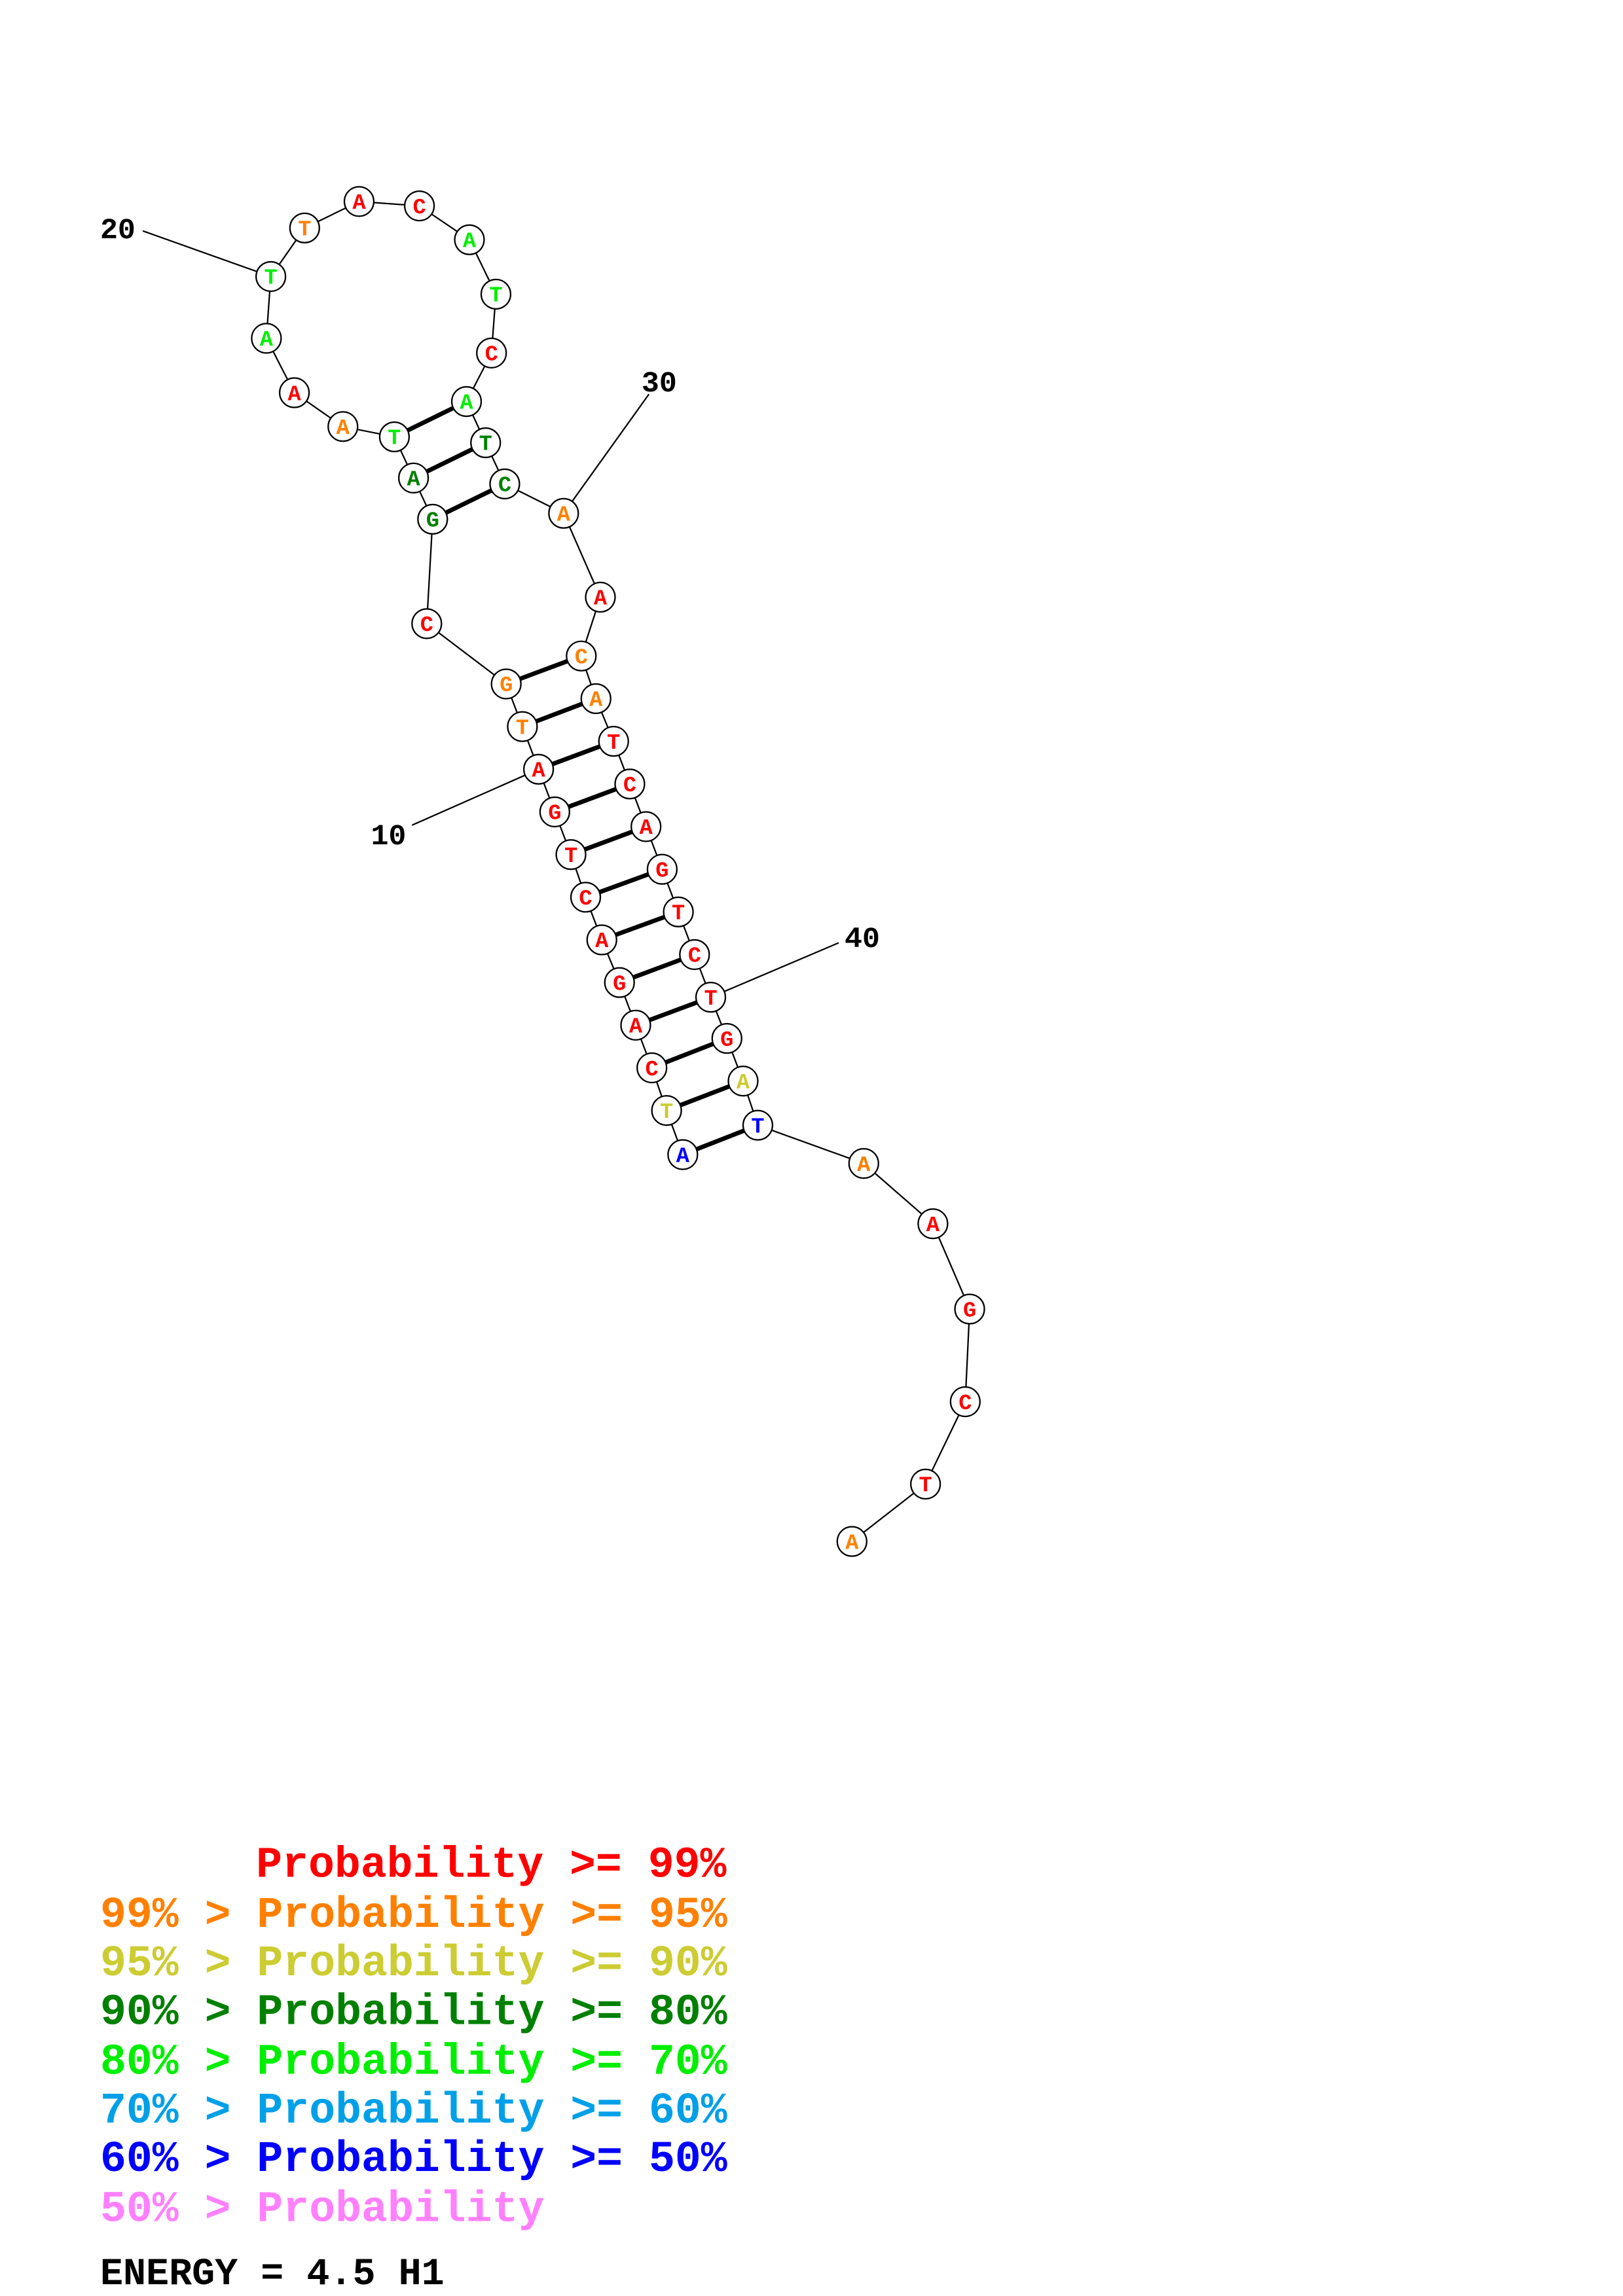  What do you see at coordinates (118, 231) in the screenshot?
I see `position-label: 20` at bounding box center [118, 231].